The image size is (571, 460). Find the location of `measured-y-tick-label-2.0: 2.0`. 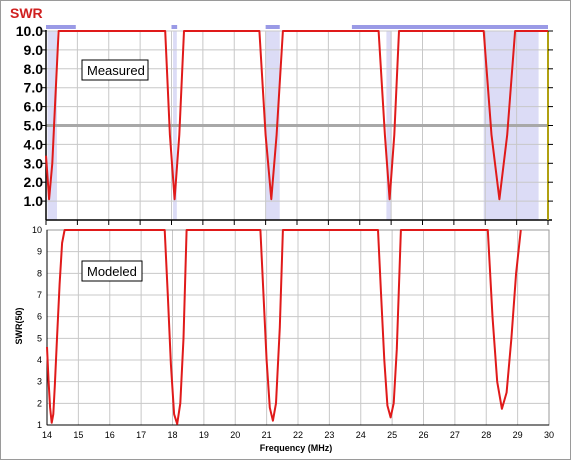

measured-y-tick-label-2.0: 2.0 is located at coordinates (34, 182).